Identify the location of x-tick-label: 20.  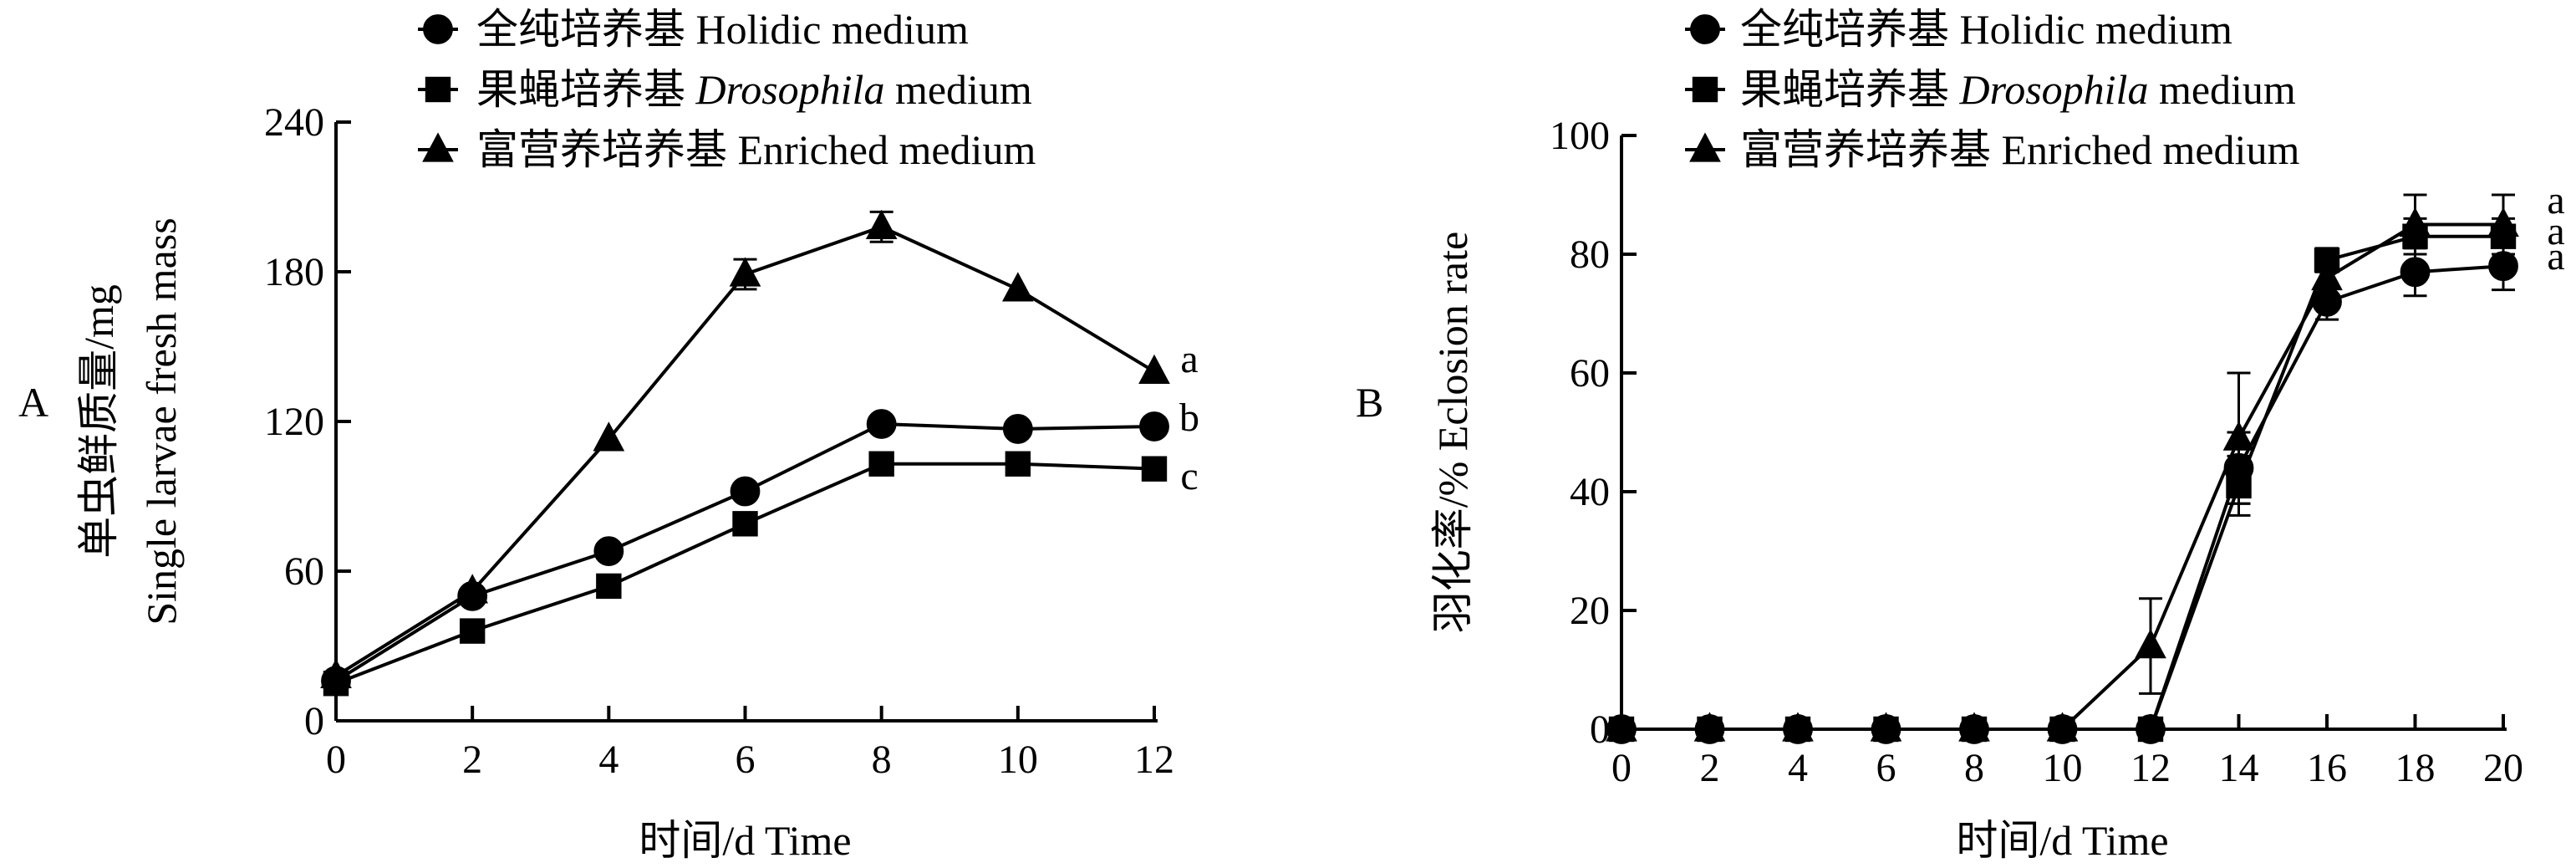
(2503, 768).